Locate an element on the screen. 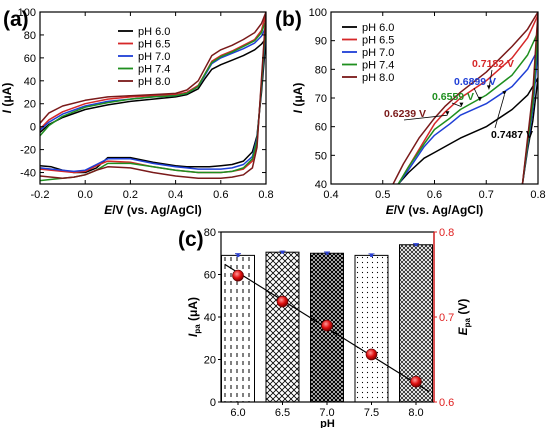  y-axis-label-sub: pa is located at coordinates (197, 329).